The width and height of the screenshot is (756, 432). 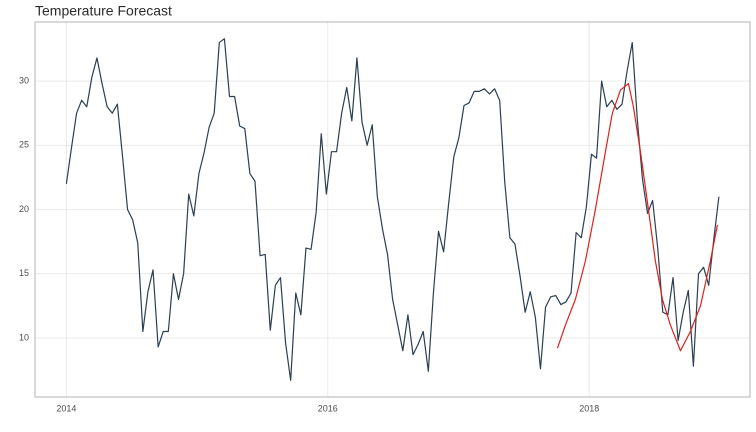 I want to click on y-tick-label: 10, so click(x=24, y=337).